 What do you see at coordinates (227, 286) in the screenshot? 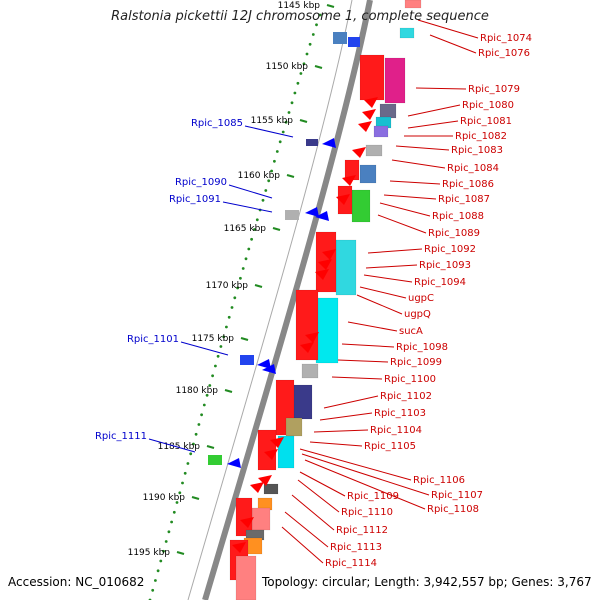
I see `scale-tick-label: 1170 kbp` at bounding box center [227, 286].